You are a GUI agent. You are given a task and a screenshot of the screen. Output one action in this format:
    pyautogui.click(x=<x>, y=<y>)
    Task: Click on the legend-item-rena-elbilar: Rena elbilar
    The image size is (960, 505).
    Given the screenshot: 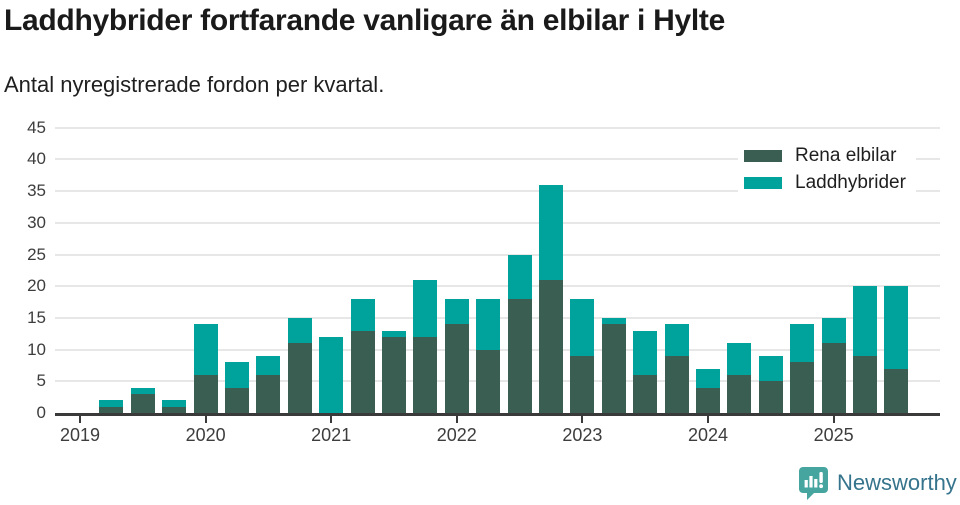 What is the action you would take?
    pyautogui.click(x=825, y=155)
    